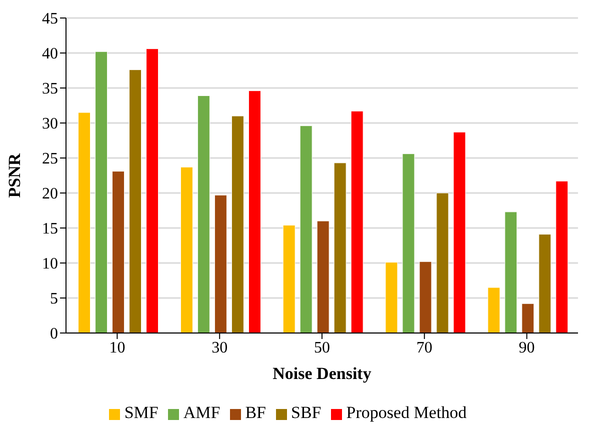 This screenshot has width=589, height=434. What do you see at coordinates (306, 412) in the screenshot?
I see `legend-label: SBF` at bounding box center [306, 412].